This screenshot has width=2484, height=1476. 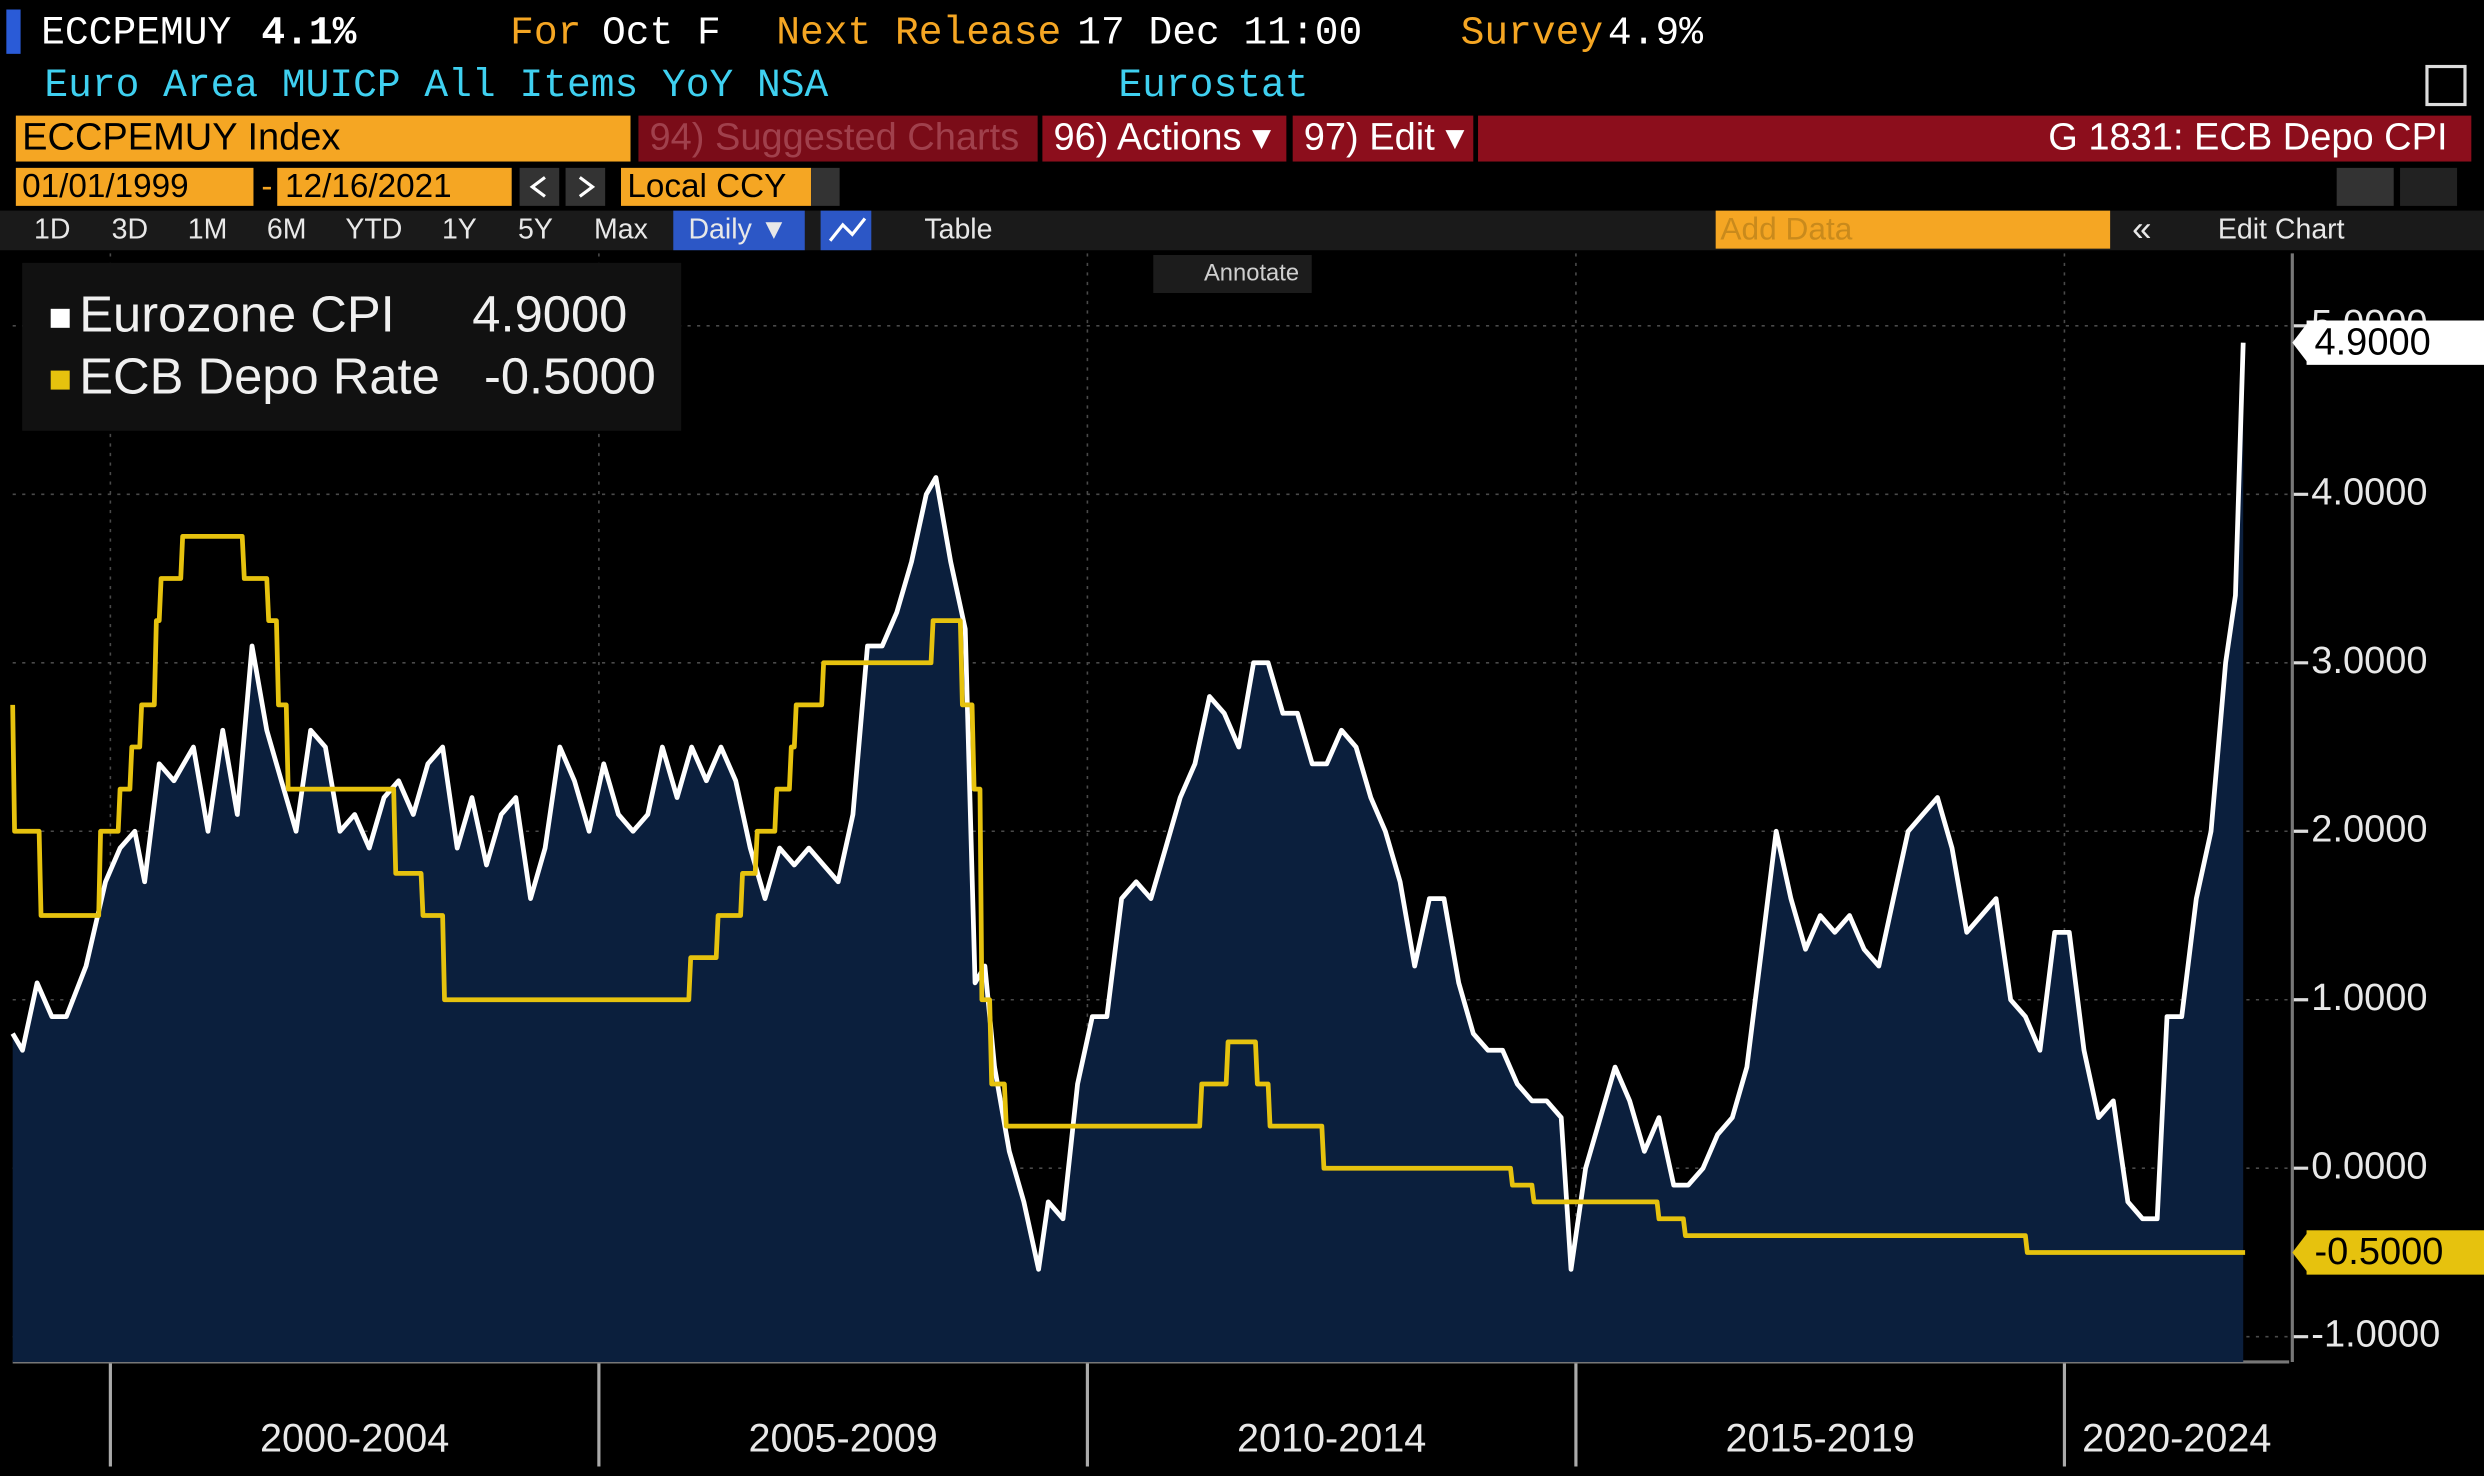 What do you see at coordinates (459, 230) in the screenshot?
I see `period-button: 1Y` at bounding box center [459, 230].